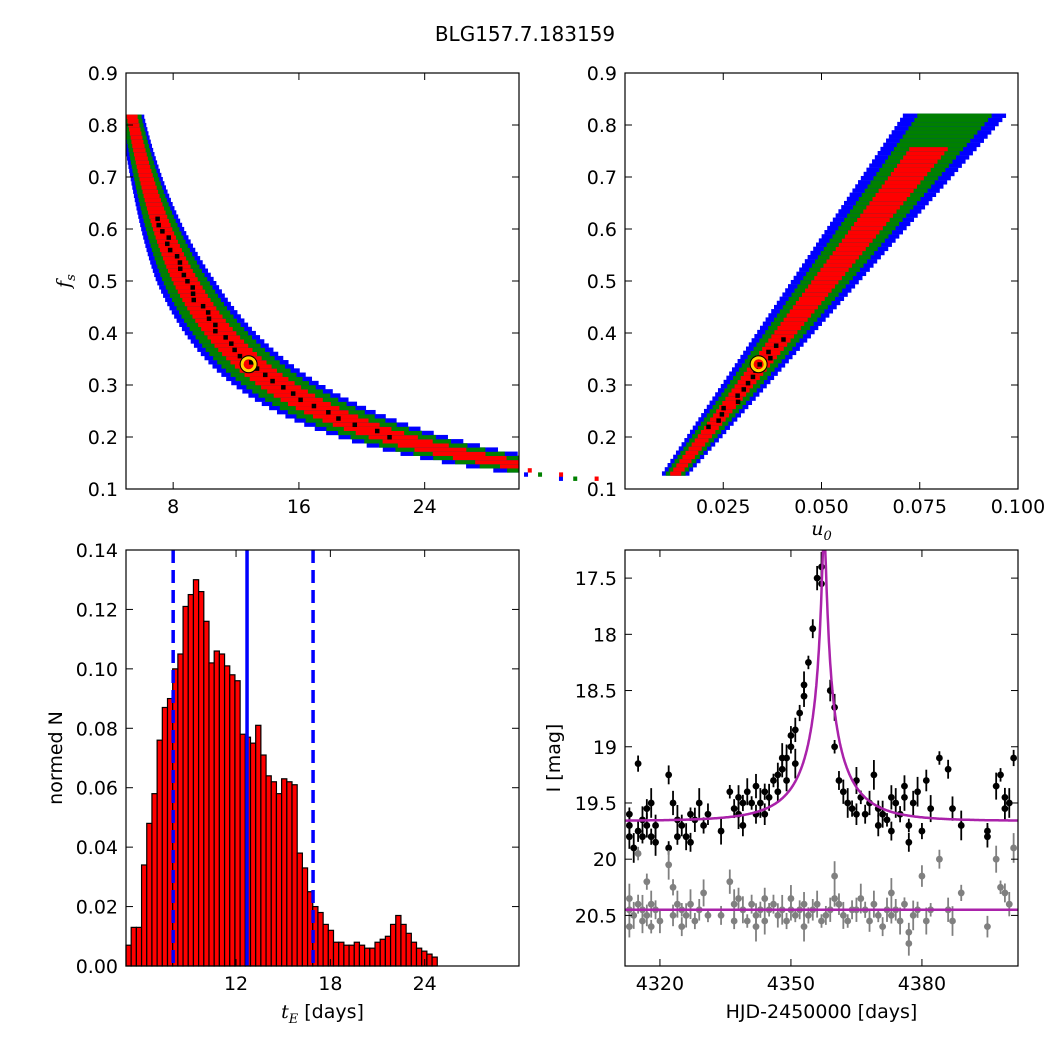 This screenshot has width=1050, height=1050. Describe the element at coordinates (425, 984) in the screenshot. I see `x-tick-label: 24` at that location.